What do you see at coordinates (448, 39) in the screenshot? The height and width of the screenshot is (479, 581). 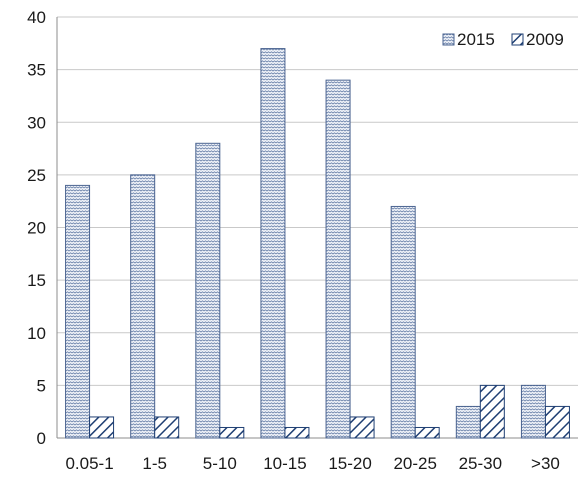 I see `legend-swatch-2015` at bounding box center [448, 39].